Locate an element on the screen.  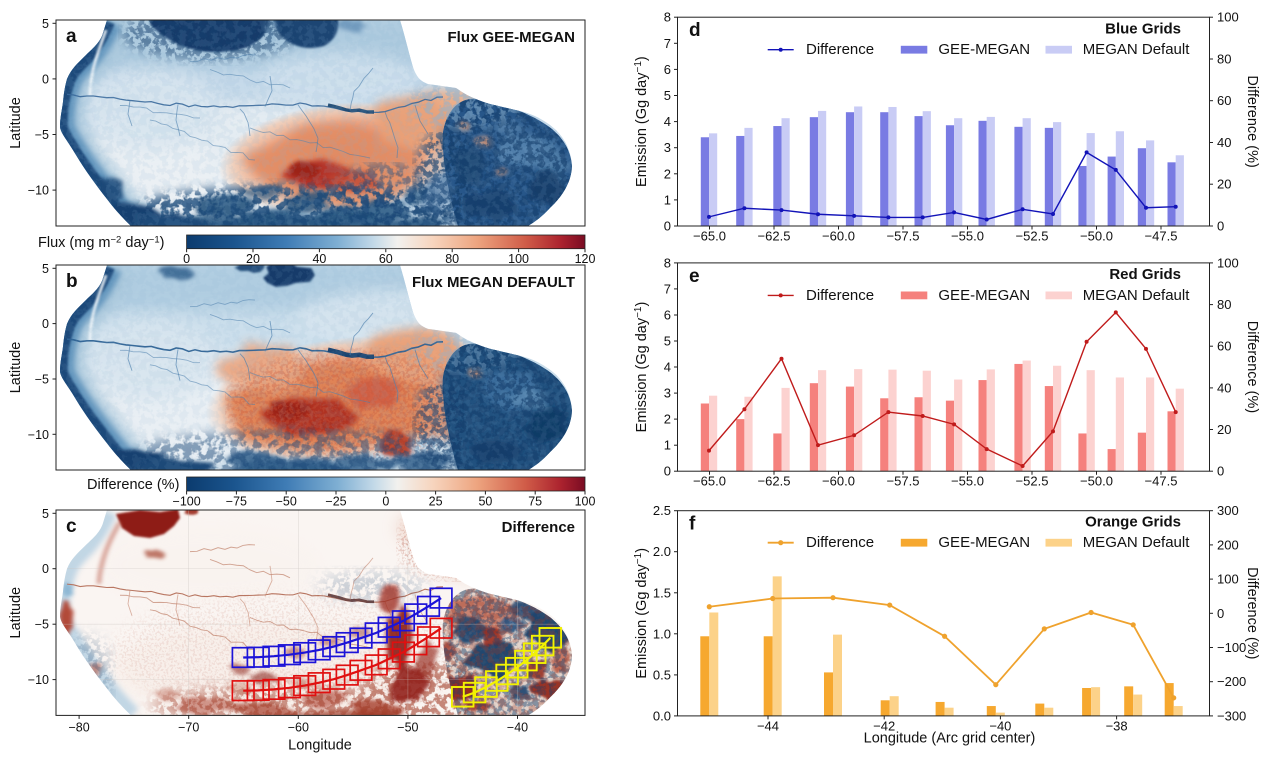
svg-text: −44 is located at coordinates (768, 725).